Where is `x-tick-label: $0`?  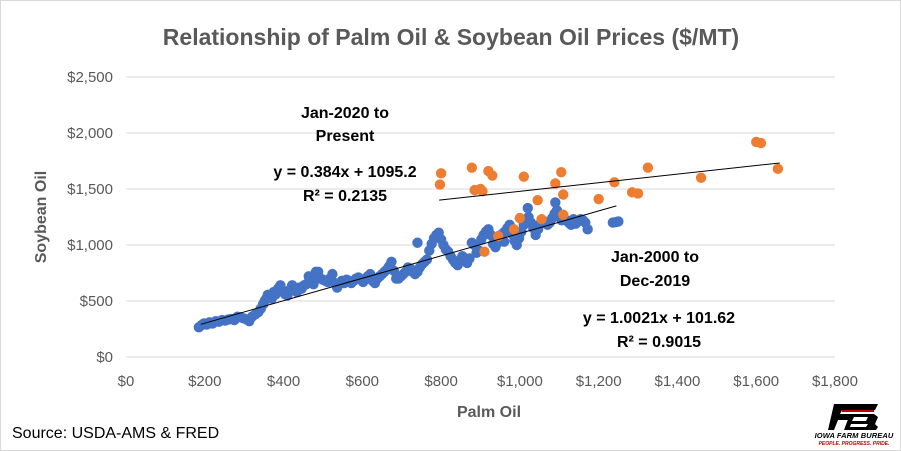
x-tick-label: $0 is located at coordinates (126, 381).